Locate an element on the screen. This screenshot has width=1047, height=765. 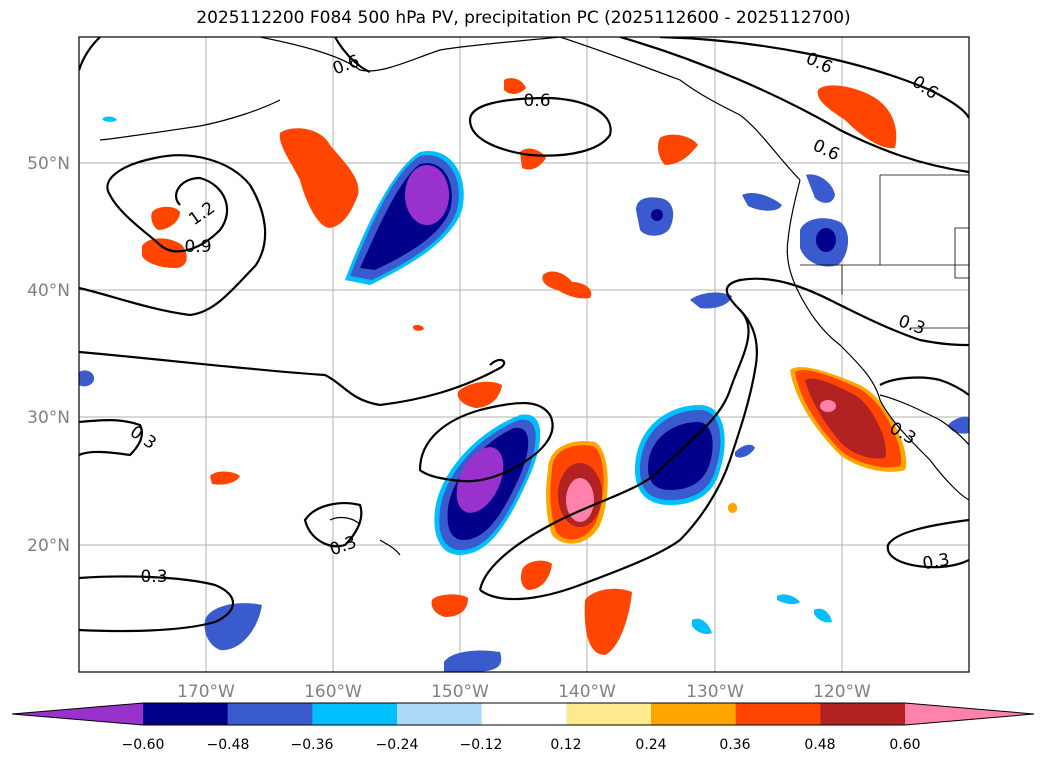
lat-label: 40°N is located at coordinates (48, 291).